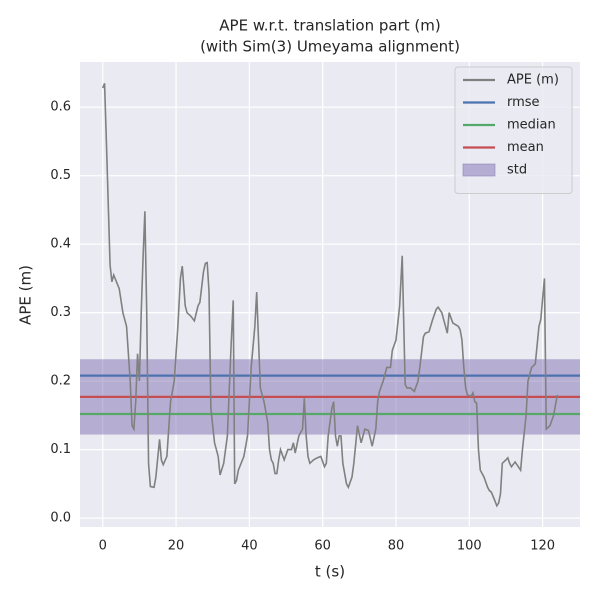  I want to click on legend-swatch, so click(479, 170).